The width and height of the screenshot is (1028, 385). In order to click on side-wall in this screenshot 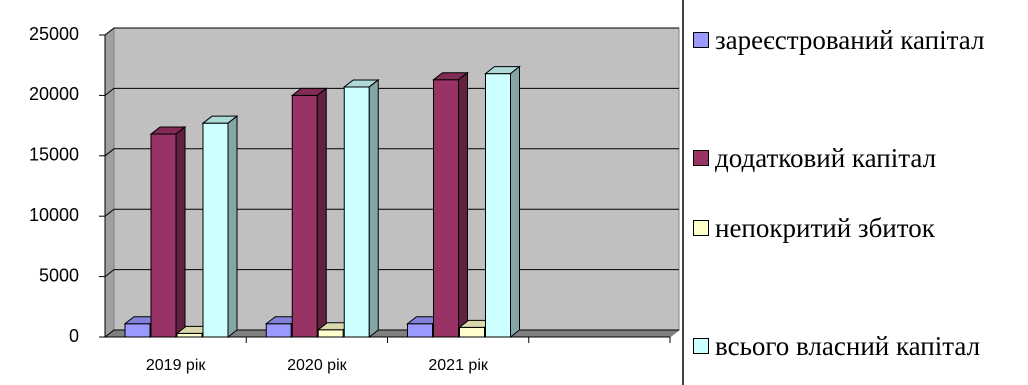, I will do `click(109, 182)`.